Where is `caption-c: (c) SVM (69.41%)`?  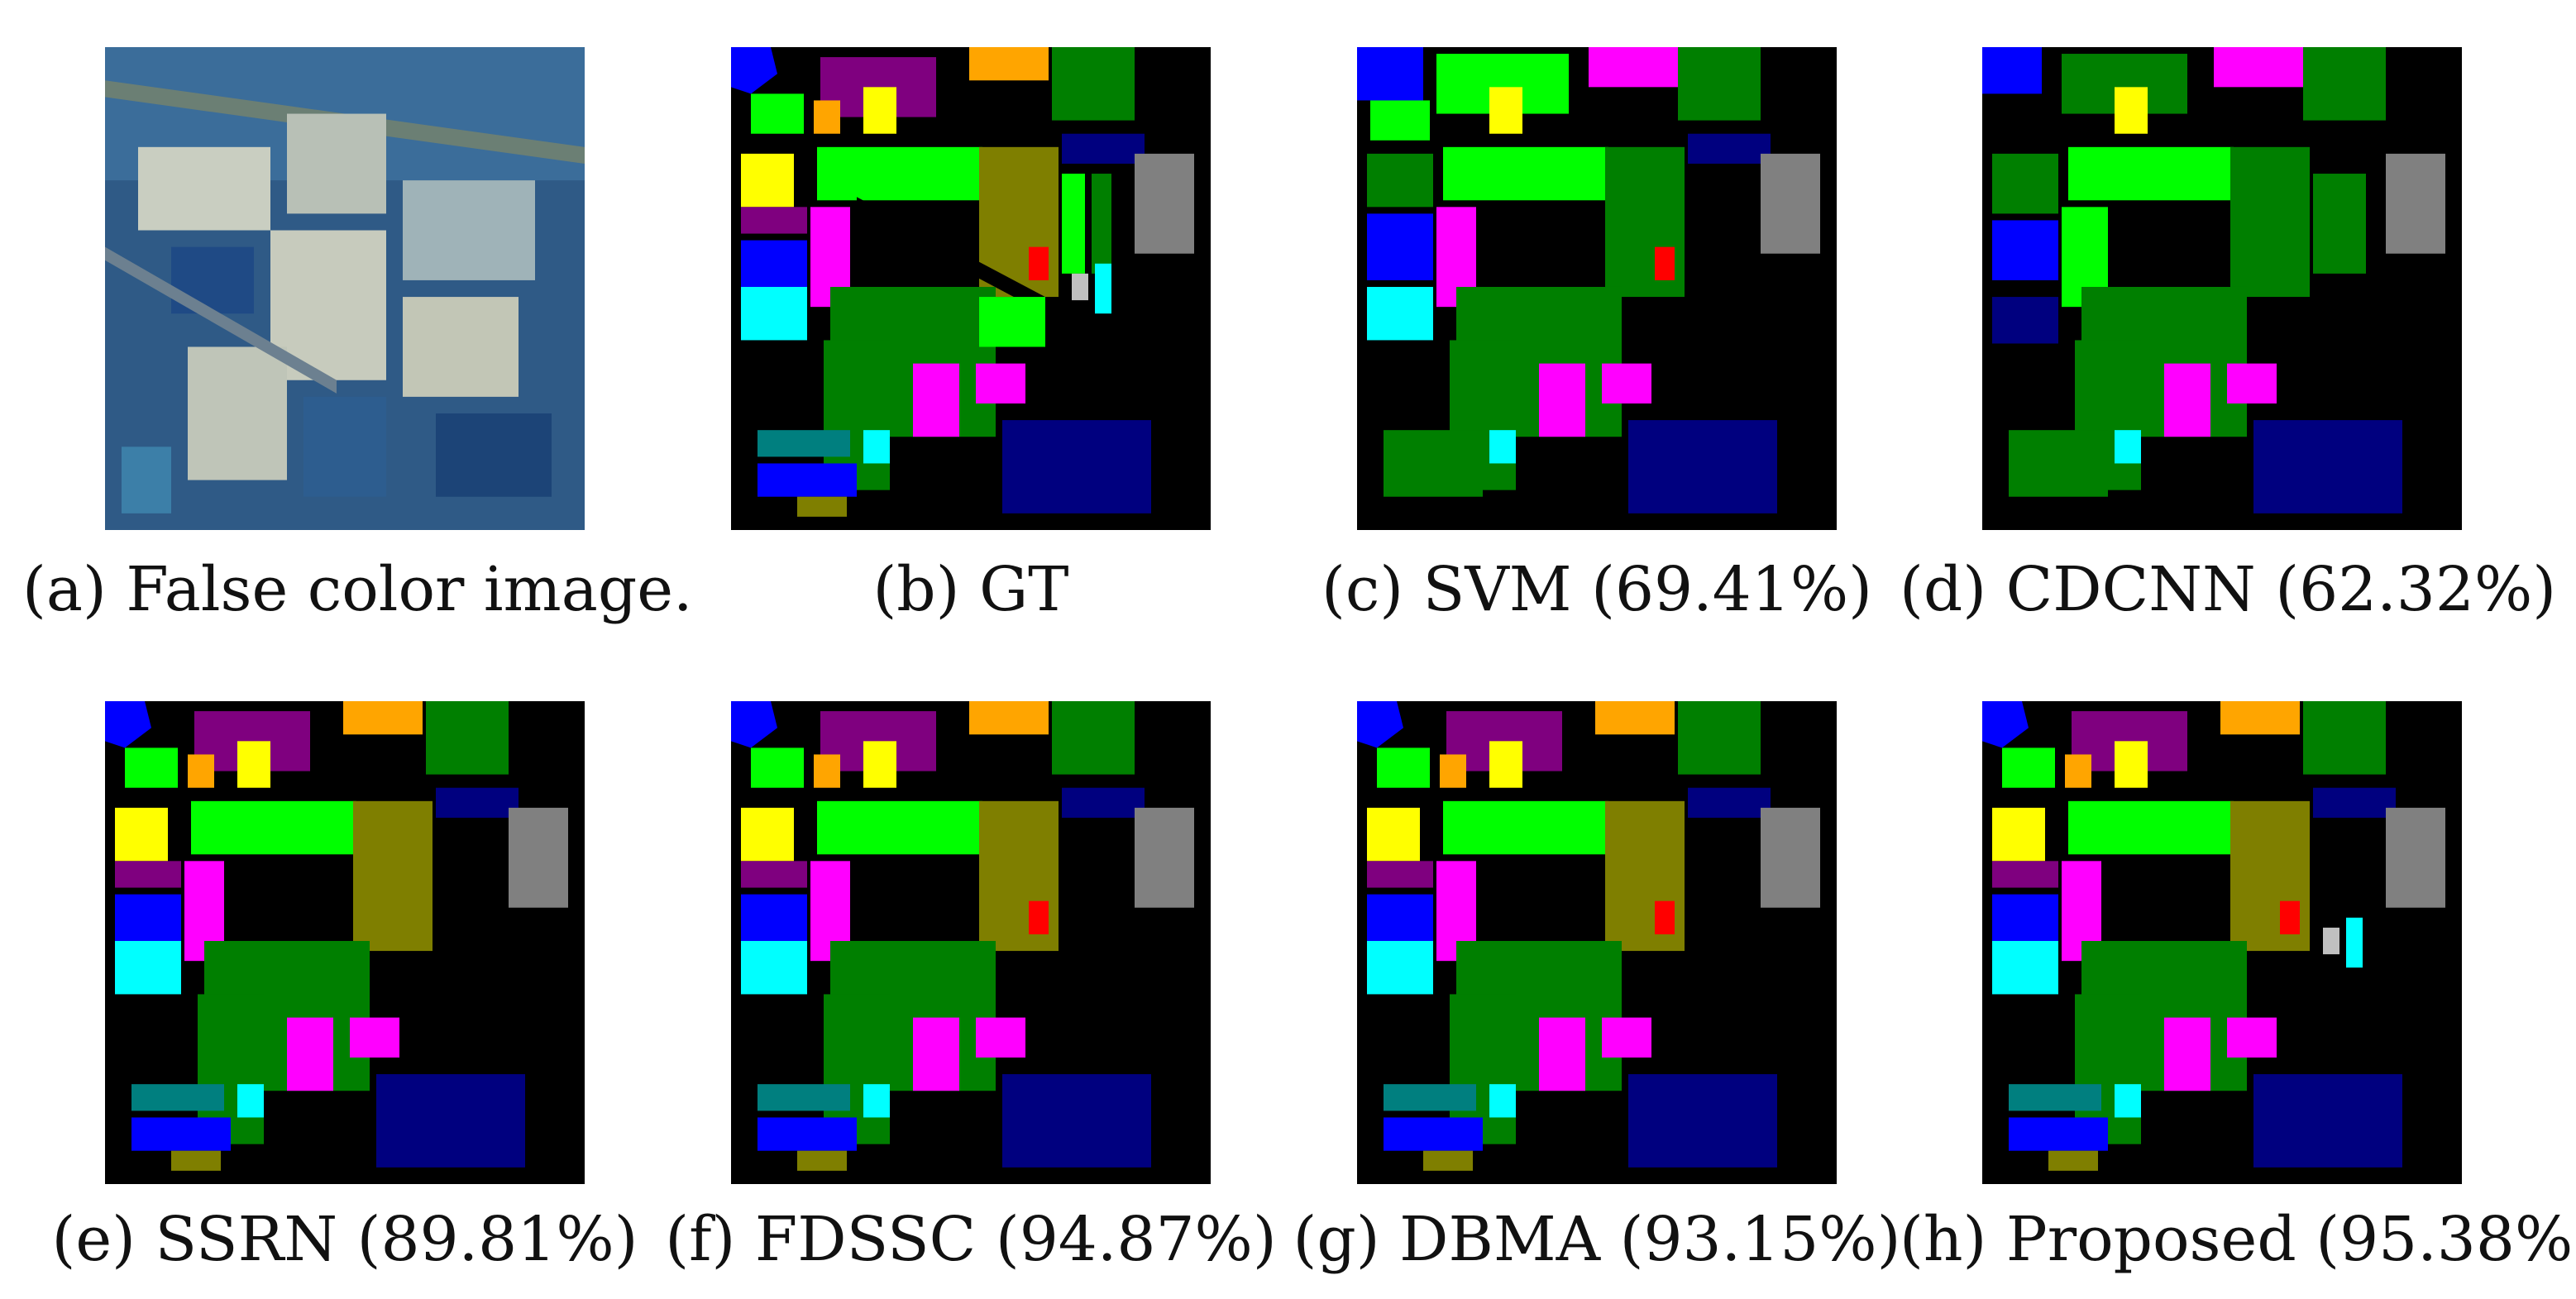
caption-c: (c) SVM (69.41%) is located at coordinates (1597, 590).